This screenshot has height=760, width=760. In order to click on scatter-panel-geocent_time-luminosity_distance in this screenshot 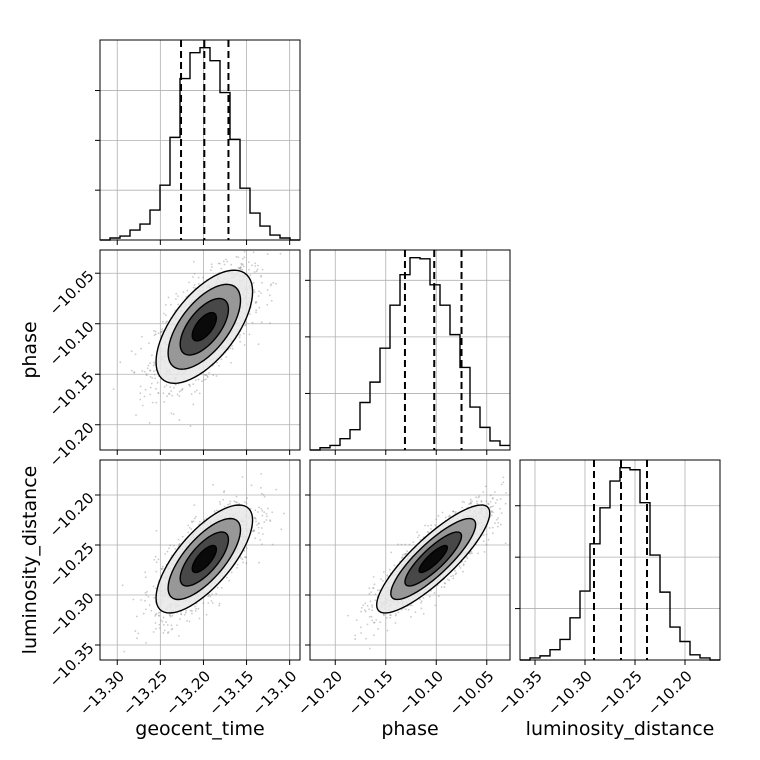, I will do `click(198, 562)`.